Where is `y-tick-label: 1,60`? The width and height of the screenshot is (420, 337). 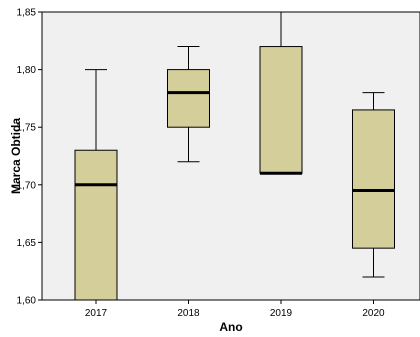
y-tick-label: 1,60 is located at coordinates (27, 301).